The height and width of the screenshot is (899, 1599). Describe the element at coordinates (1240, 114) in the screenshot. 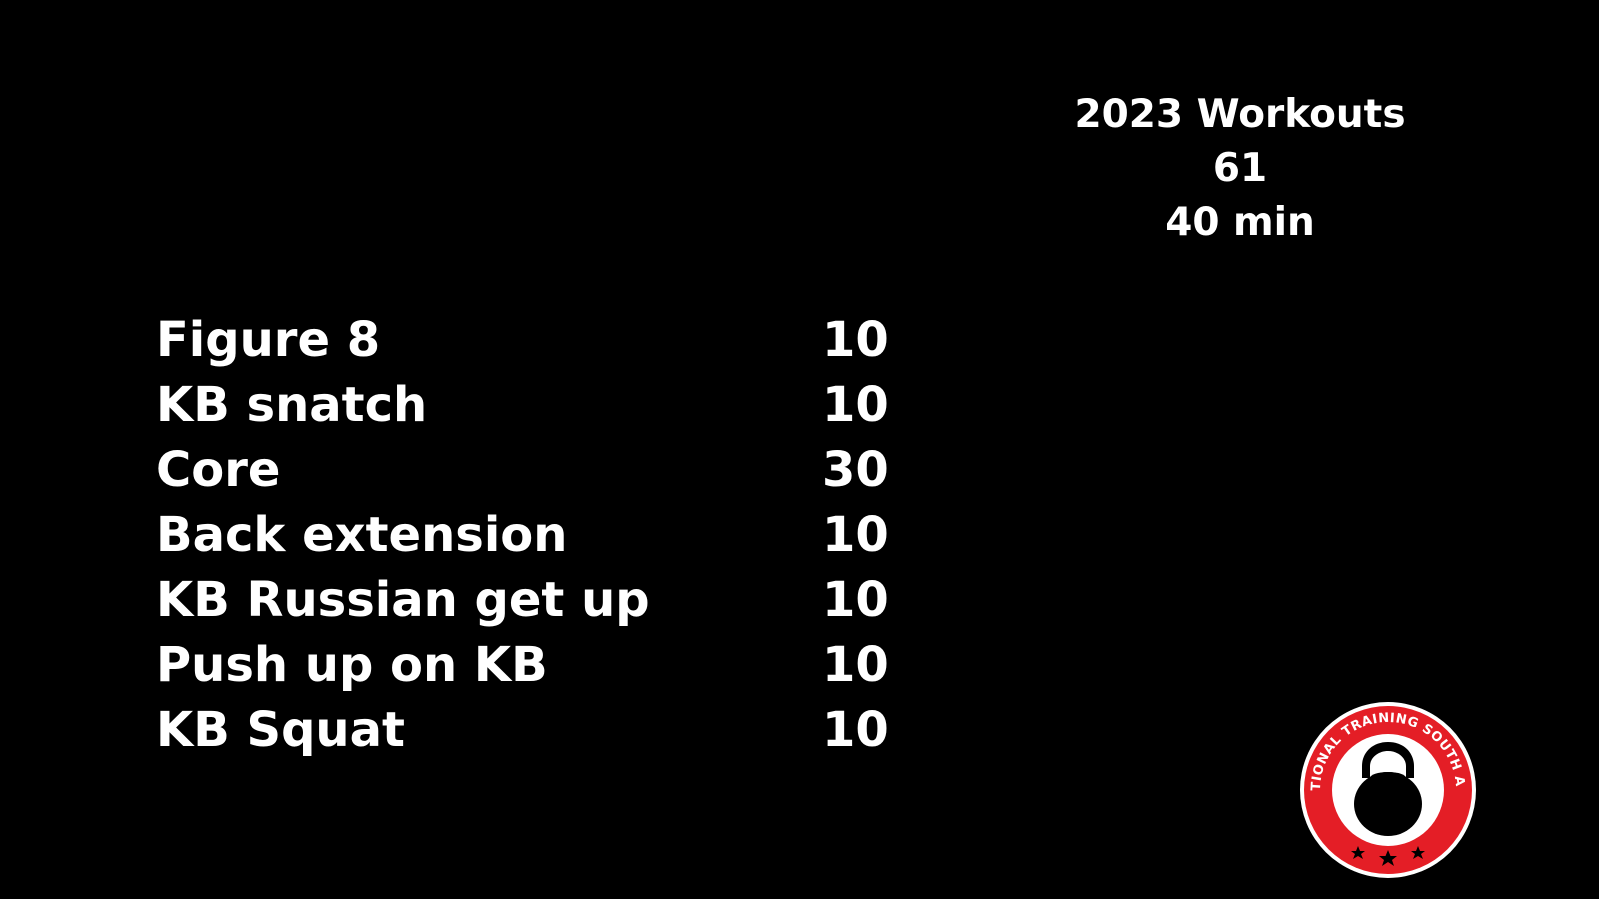

I see `workout-title: 2023 Workouts` at that location.